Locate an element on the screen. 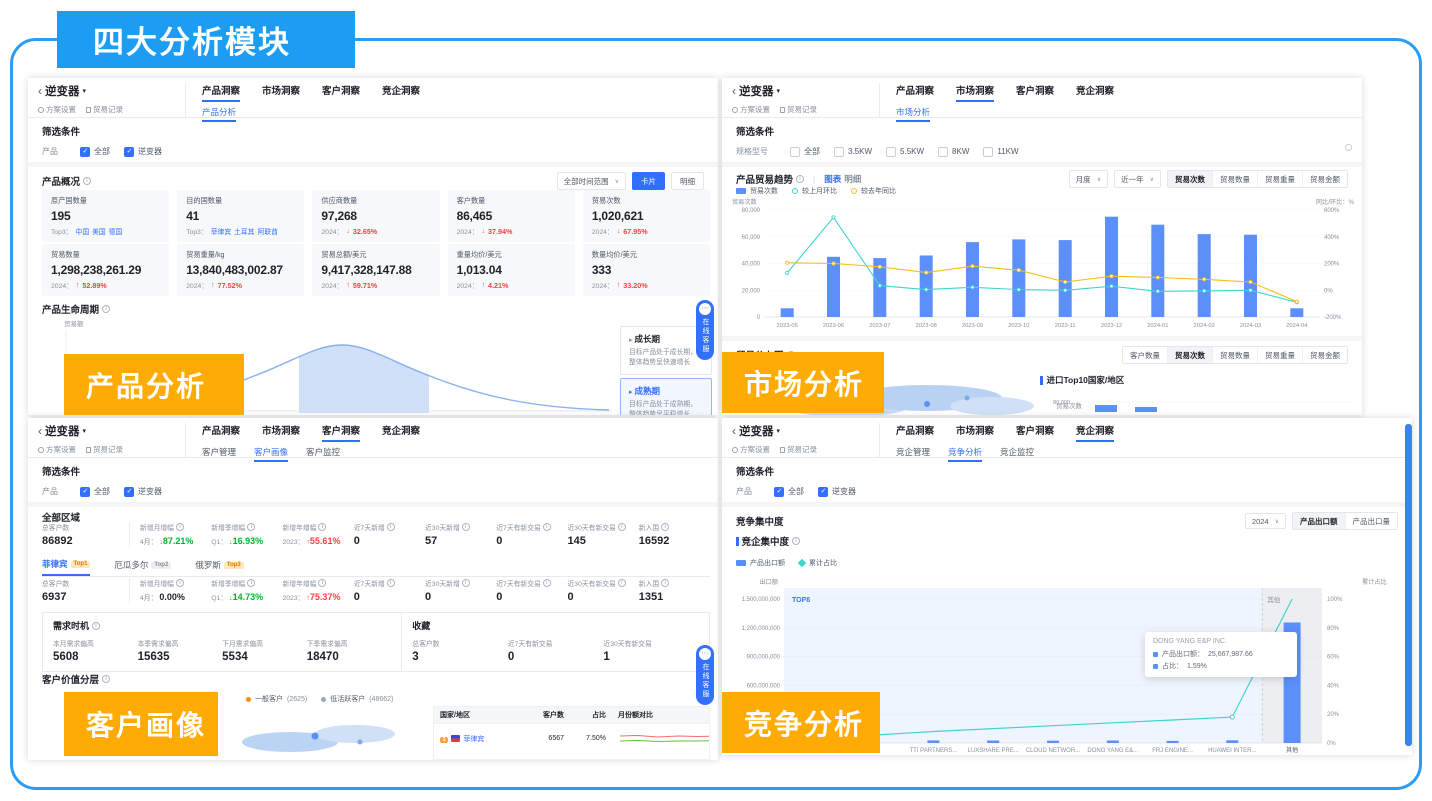 Image resolution: width=1432 pixels, height=801 pixels. country-link: 阿联酋 is located at coordinates (267, 232).